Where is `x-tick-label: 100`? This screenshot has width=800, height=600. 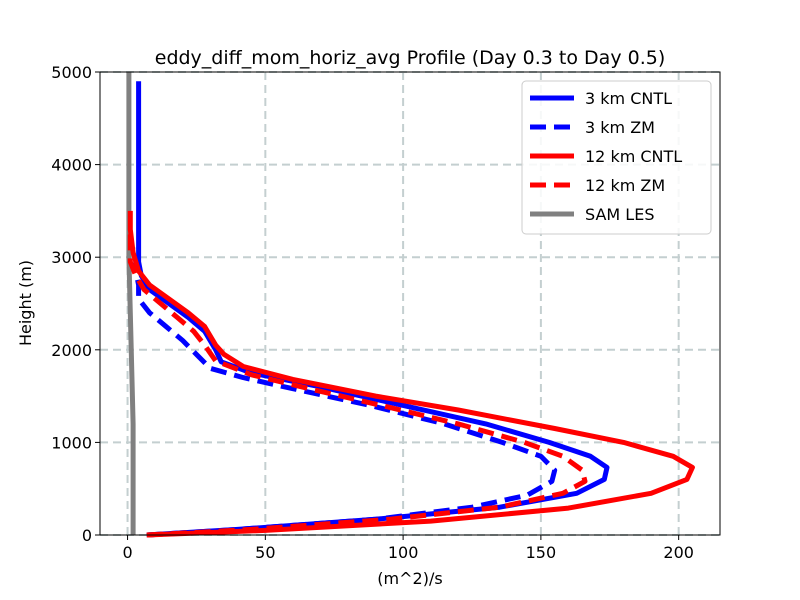
x-tick-label: 100 is located at coordinates (403, 552).